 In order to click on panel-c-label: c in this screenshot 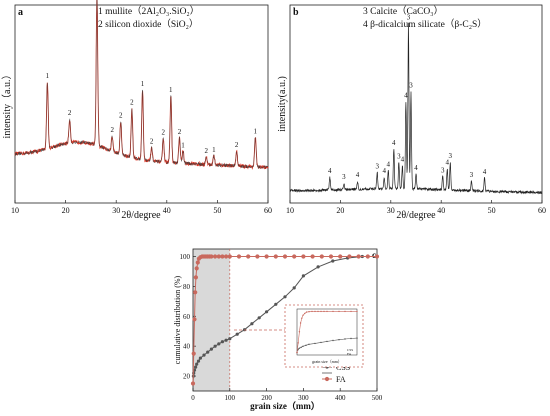, I will do `click(374, 255)`.